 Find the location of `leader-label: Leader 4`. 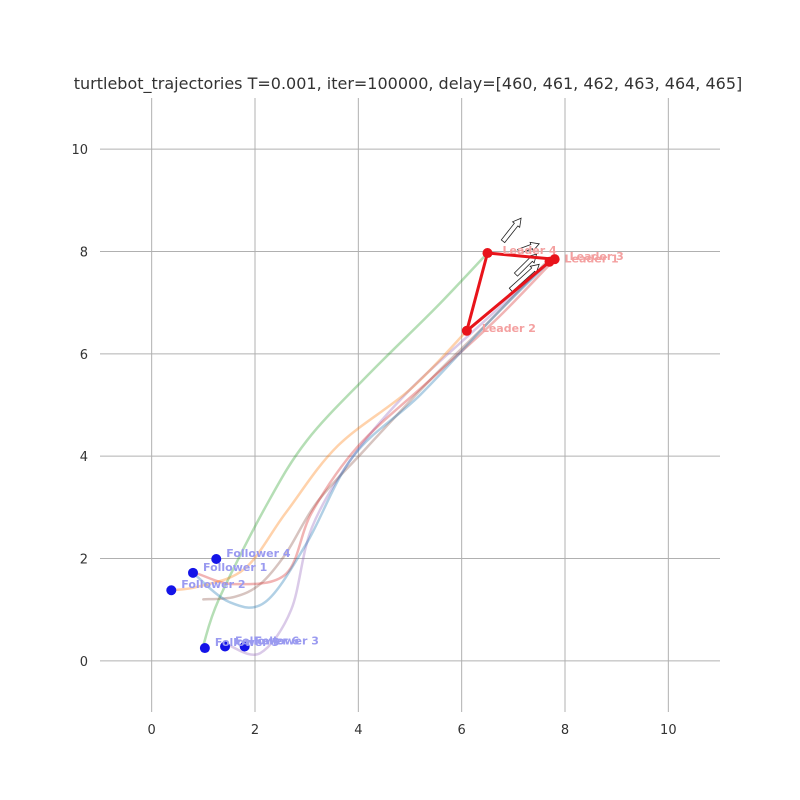

leader-label: Leader 4 is located at coordinates (530, 250).